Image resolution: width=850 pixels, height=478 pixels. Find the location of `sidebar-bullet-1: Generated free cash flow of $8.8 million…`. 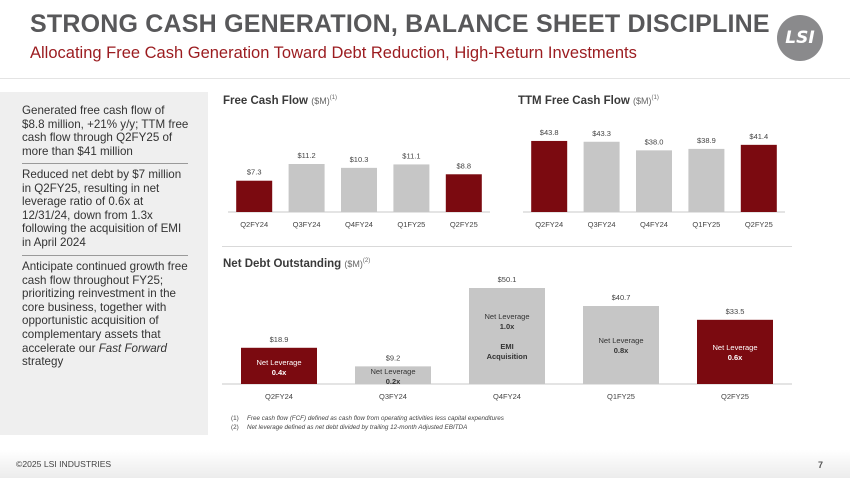

sidebar-bullet-1: Generated free cash flow of $8.8 million… is located at coordinates (105, 131).